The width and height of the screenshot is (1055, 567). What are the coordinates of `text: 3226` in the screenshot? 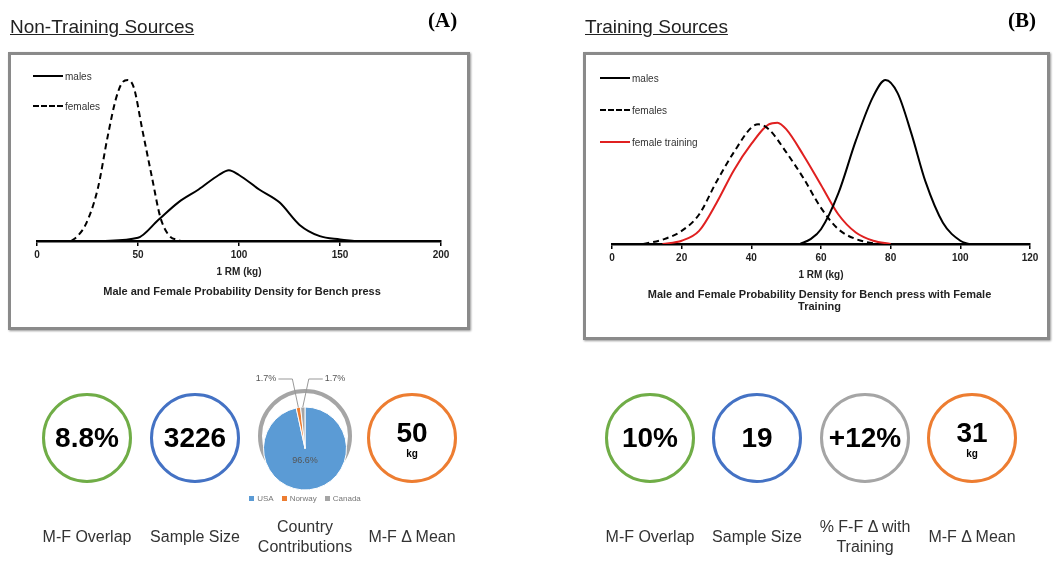 It's located at (195, 437).